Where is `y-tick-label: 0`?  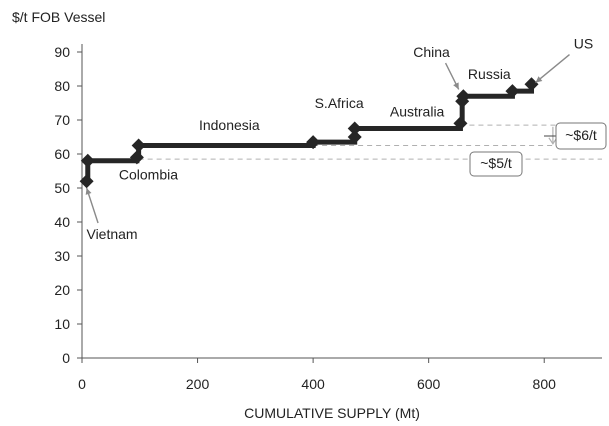
y-tick-label: 0 is located at coordinates (66, 358).